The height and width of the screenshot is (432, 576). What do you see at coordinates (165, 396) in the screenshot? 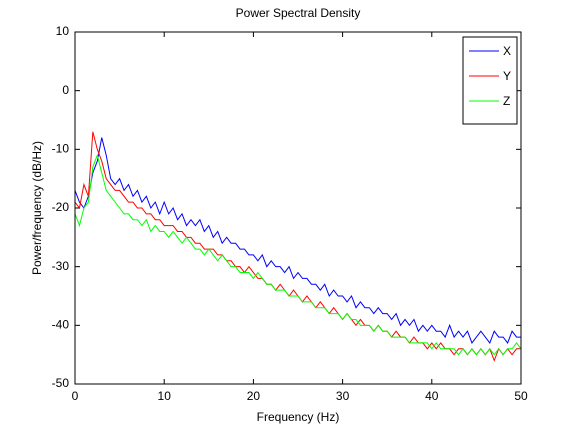
I see `x-tick-label: 10` at bounding box center [165, 396].